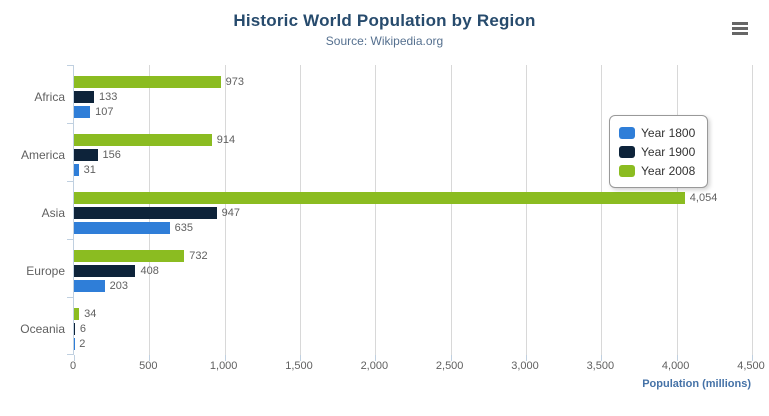 The image size is (769, 416). I want to click on bar-value-label: 156, so click(111, 155).